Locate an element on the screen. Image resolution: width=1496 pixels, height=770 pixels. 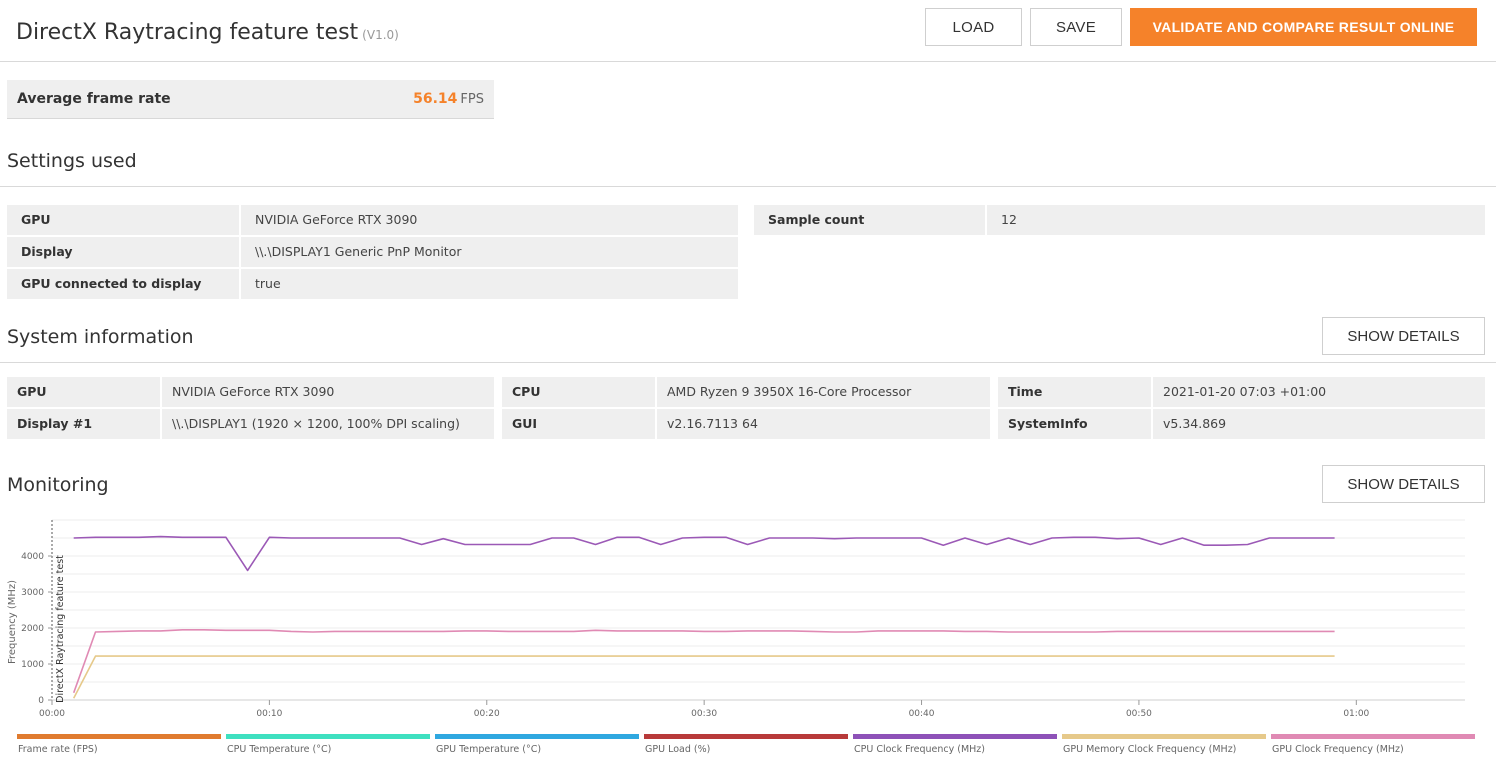
score-value: 56.14 is located at coordinates (435, 99).